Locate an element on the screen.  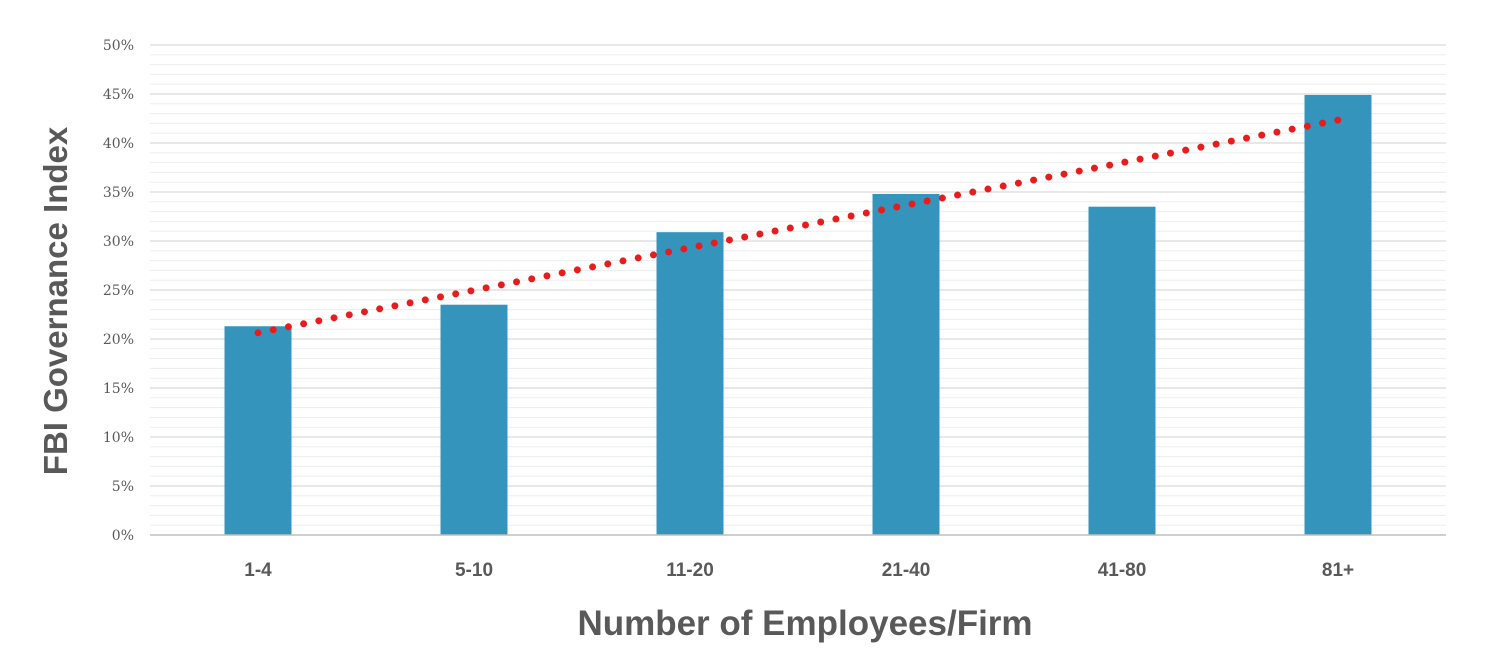
y-tick-label: 45% is located at coordinates (118, 95).